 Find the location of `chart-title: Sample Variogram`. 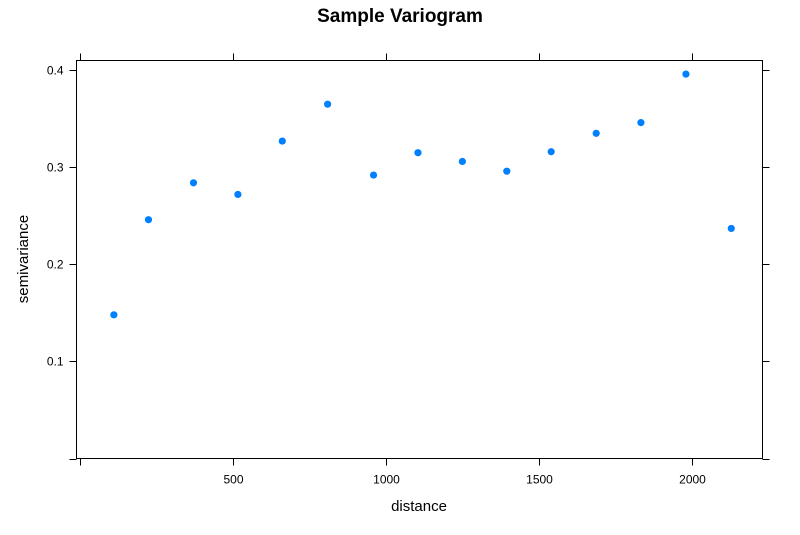

chart-title: Sample Variogram is located at coordinates (400, 16).